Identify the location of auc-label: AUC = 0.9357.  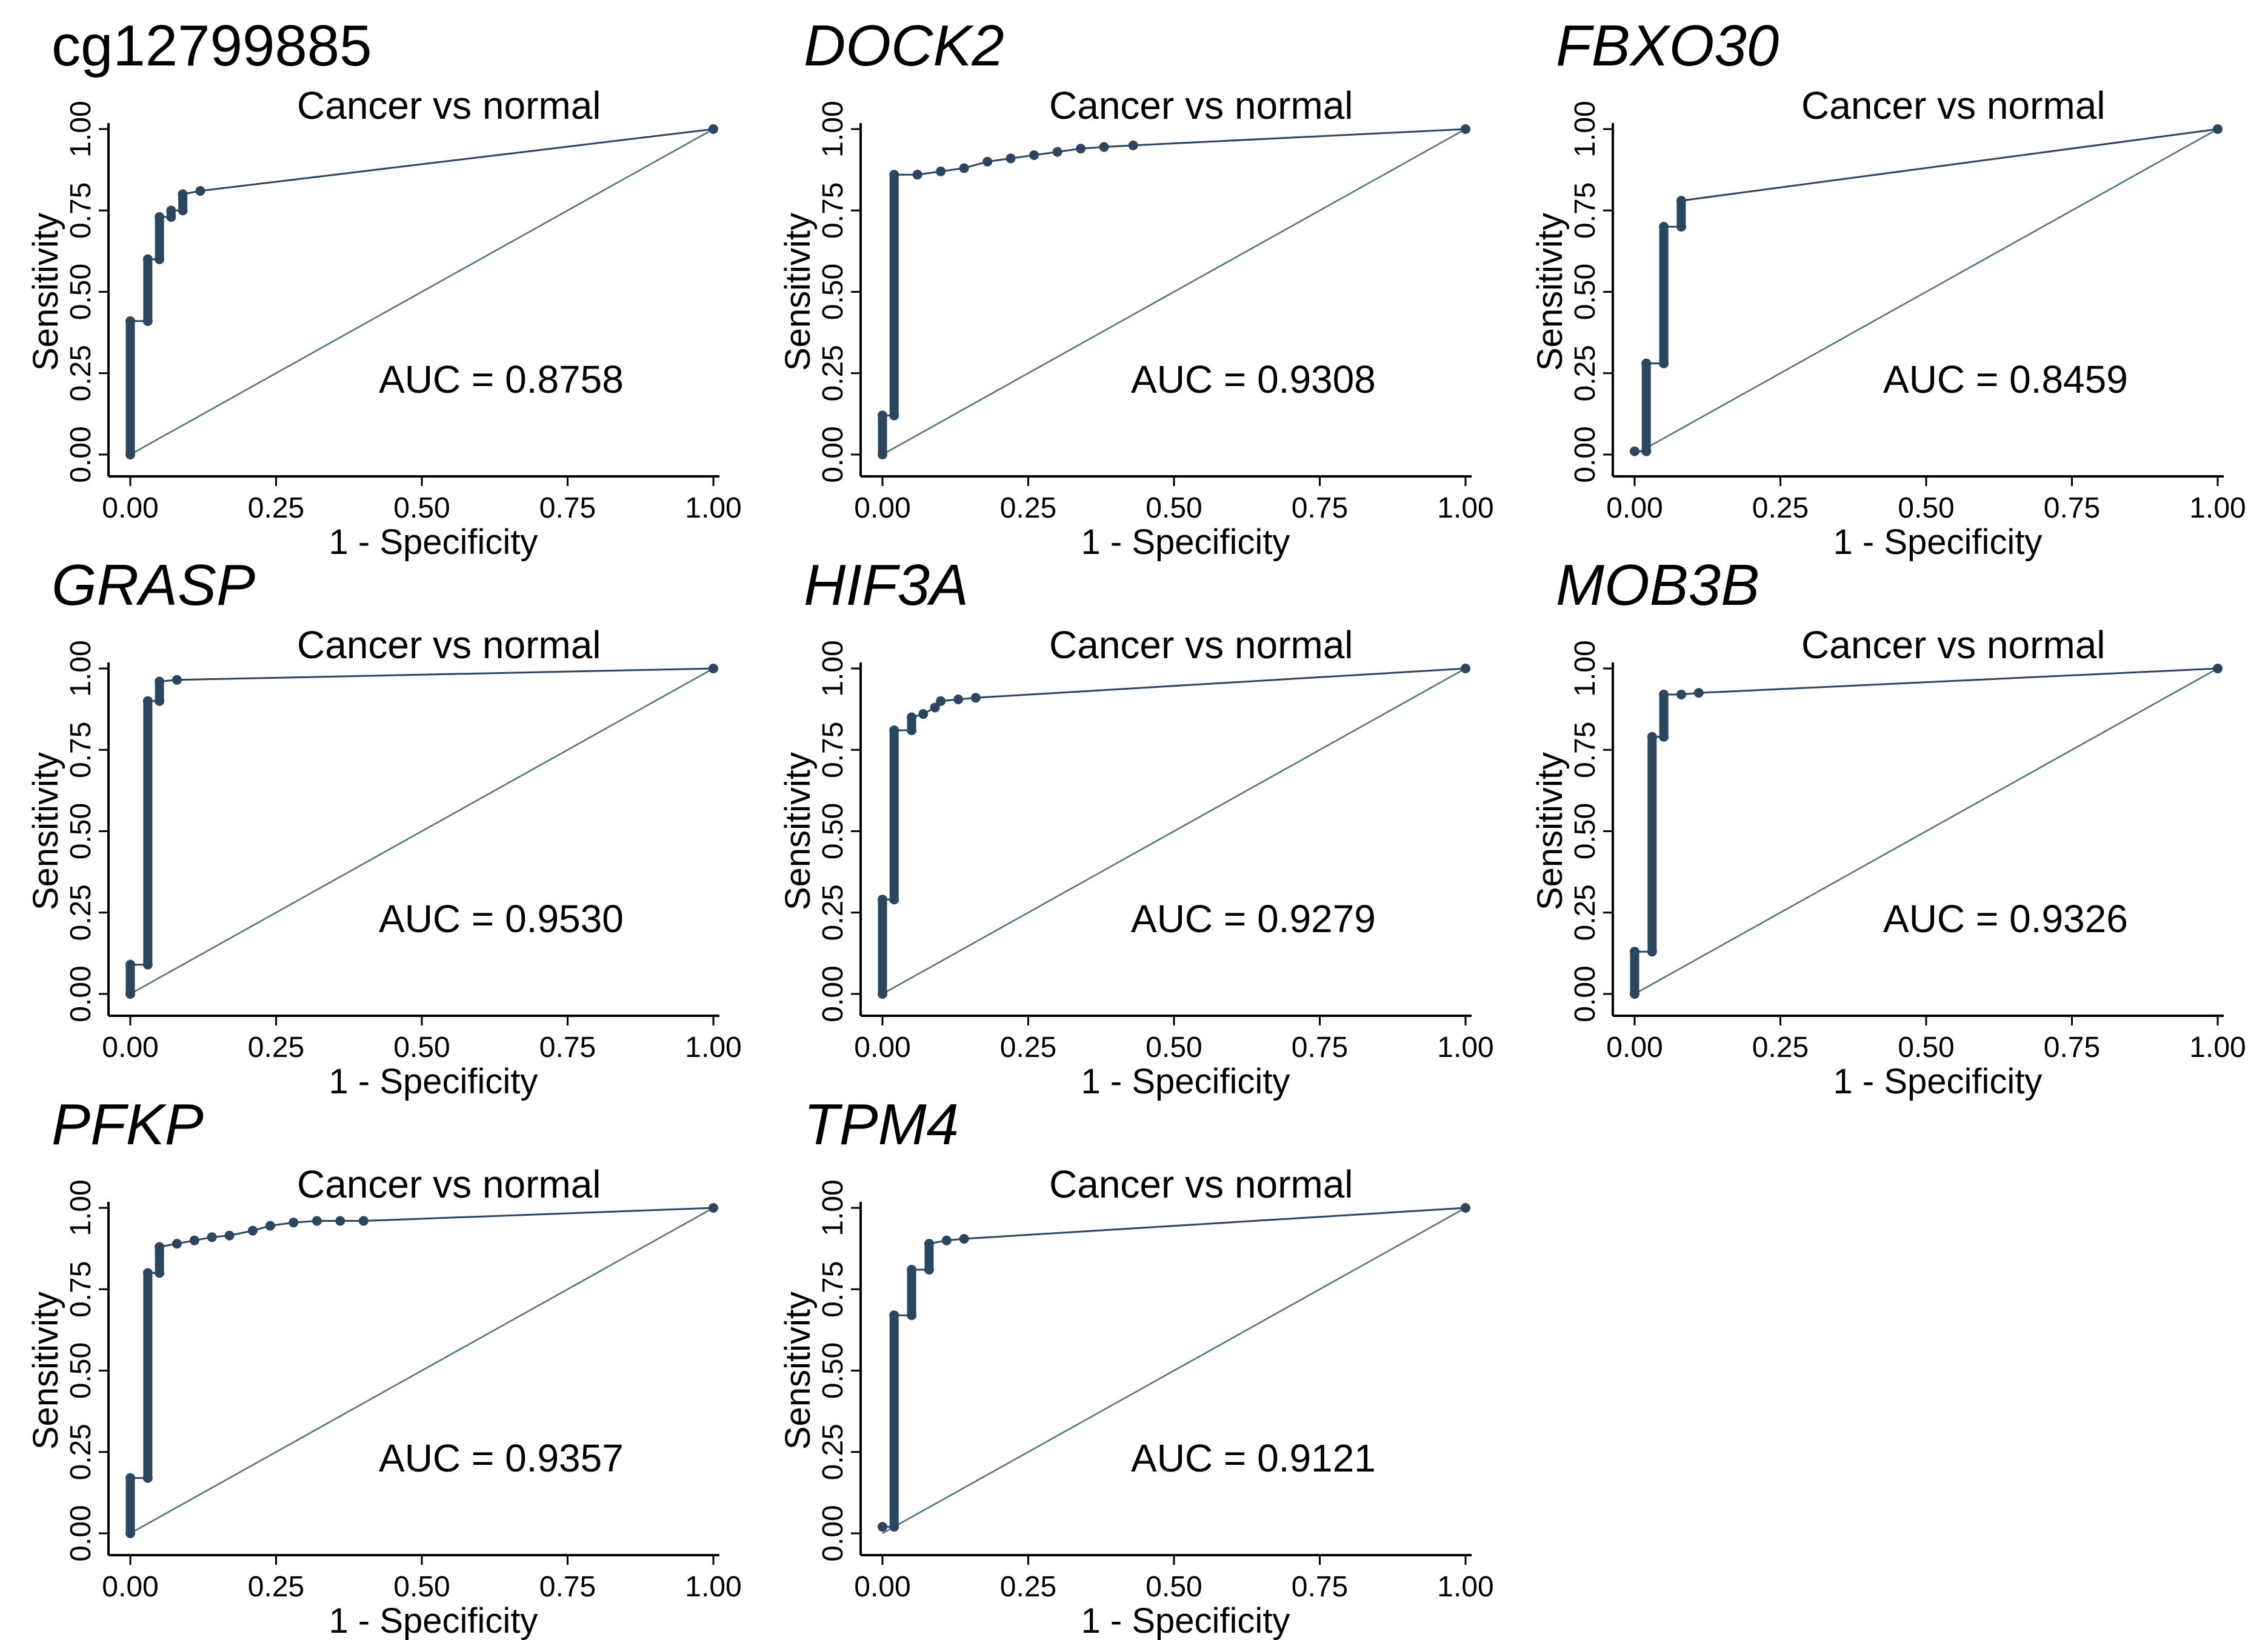
(501, 1458).